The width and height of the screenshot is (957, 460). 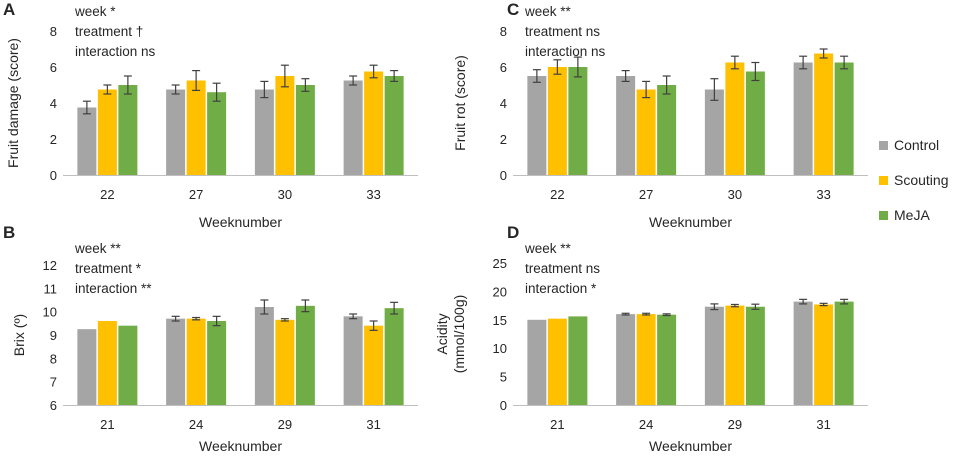 I want to click on x-tick-label: 33, so click(x=373, y=194).